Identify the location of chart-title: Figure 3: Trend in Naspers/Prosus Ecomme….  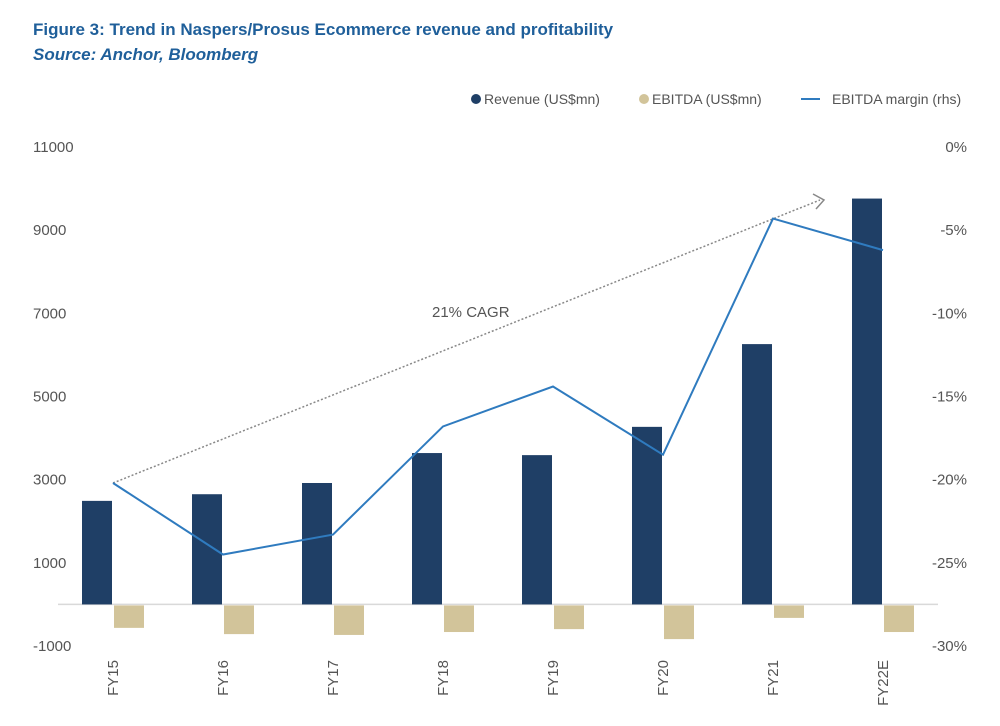
(323, 29).